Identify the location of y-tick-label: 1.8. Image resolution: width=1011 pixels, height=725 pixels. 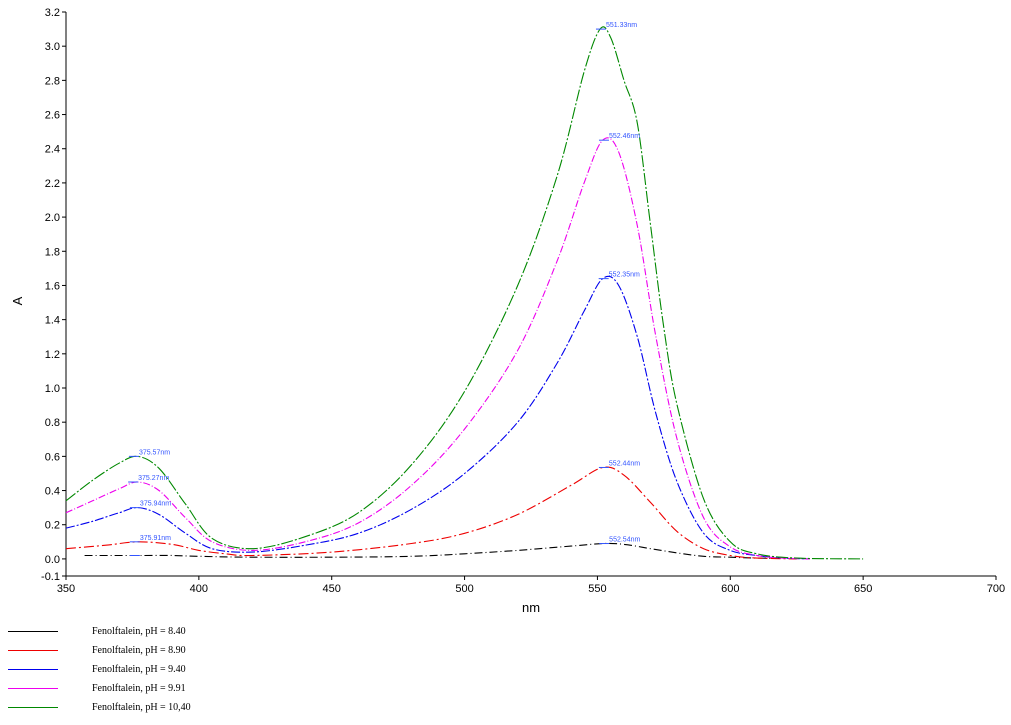
(52, 252).